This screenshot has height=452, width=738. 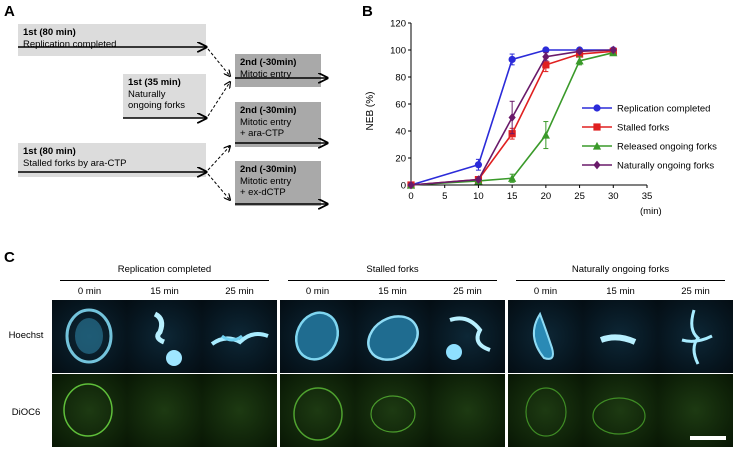 What do you see at coordinates (398, 24) in the screenshot?
I see `y-tick-label: 120` at bounding box center [398, 24].